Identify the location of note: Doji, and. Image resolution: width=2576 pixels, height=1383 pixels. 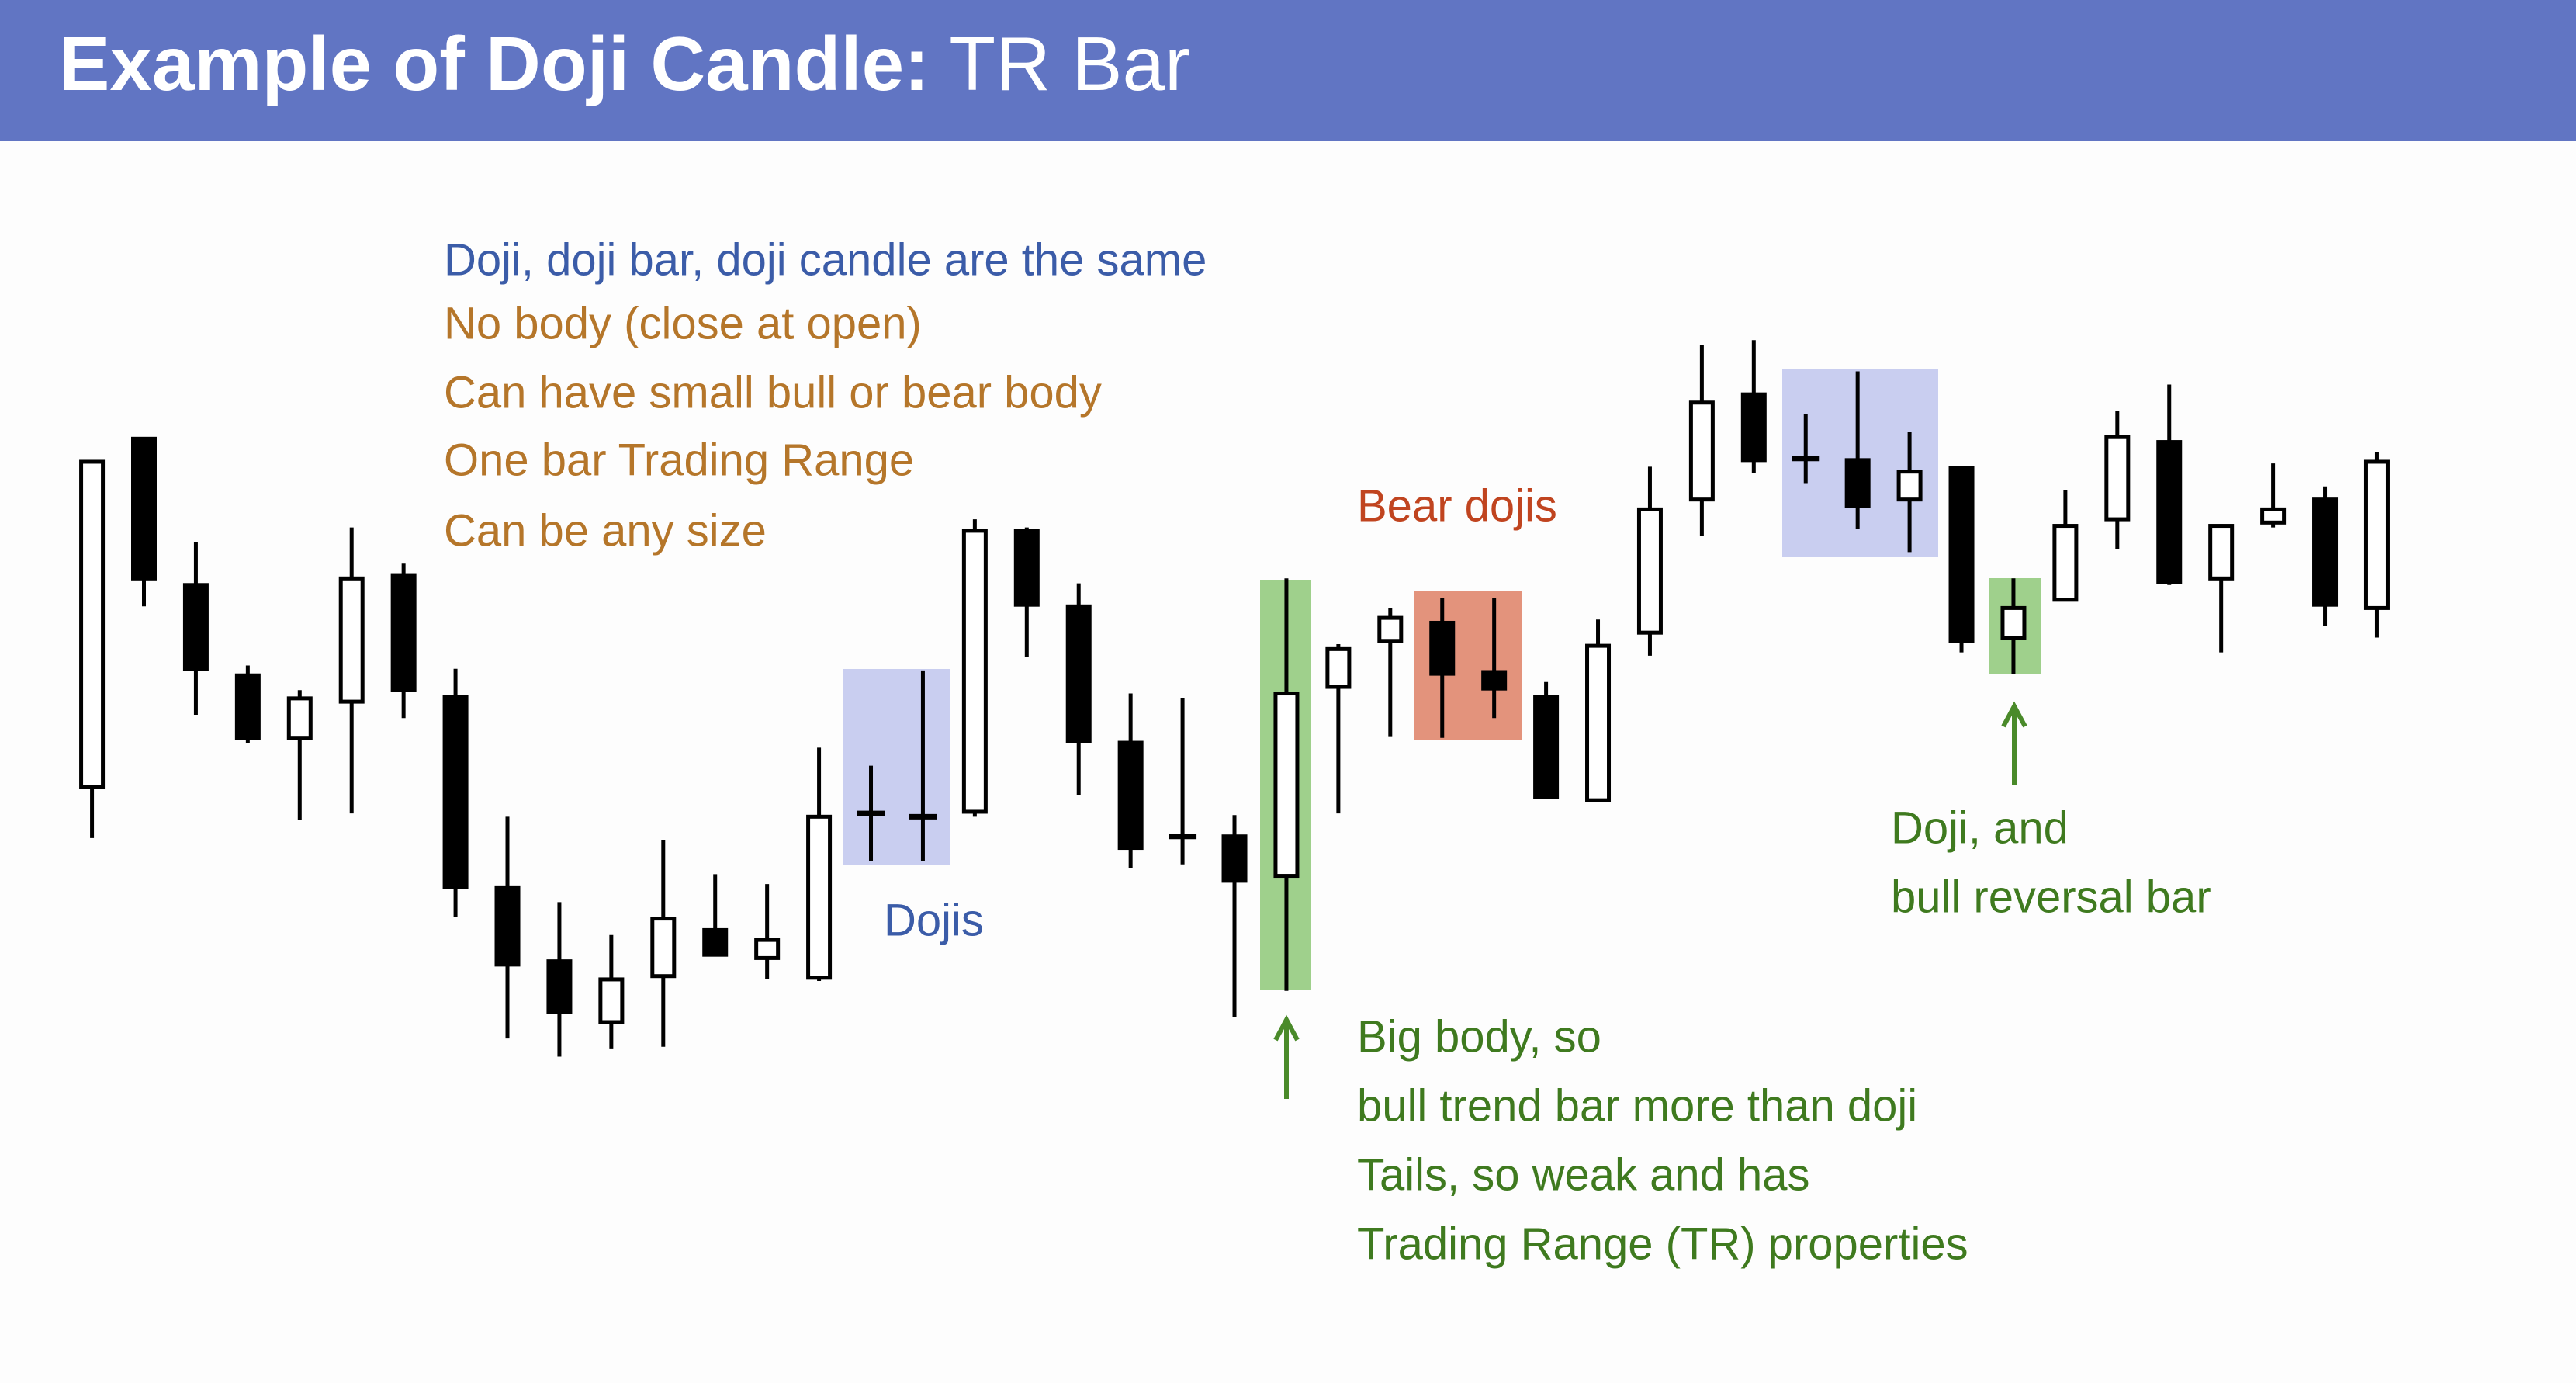
(1980, 827).